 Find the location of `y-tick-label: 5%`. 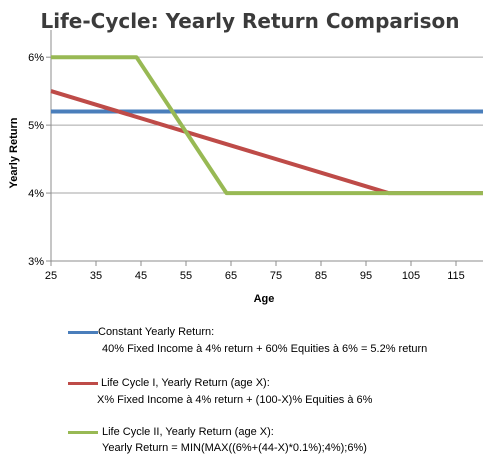

y-tick-label: 5% is located at coordinates (36, 126).